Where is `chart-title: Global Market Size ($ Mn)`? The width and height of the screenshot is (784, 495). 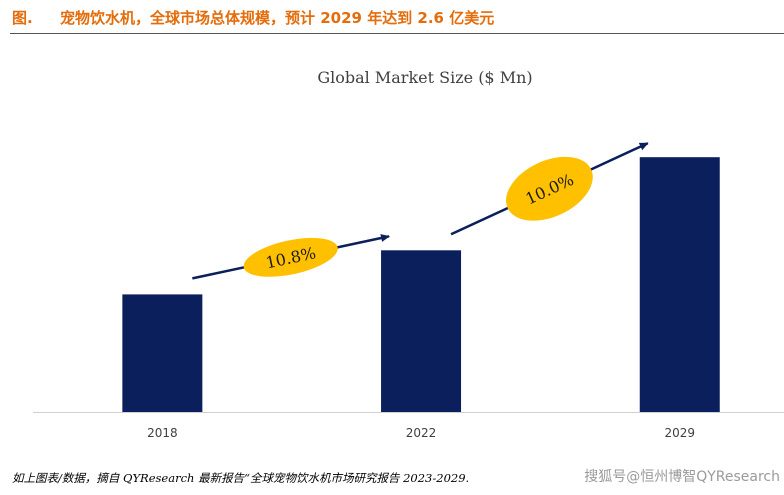
chart-title: Global Market Size ($ Mn) is located at coordinates (425, 77).